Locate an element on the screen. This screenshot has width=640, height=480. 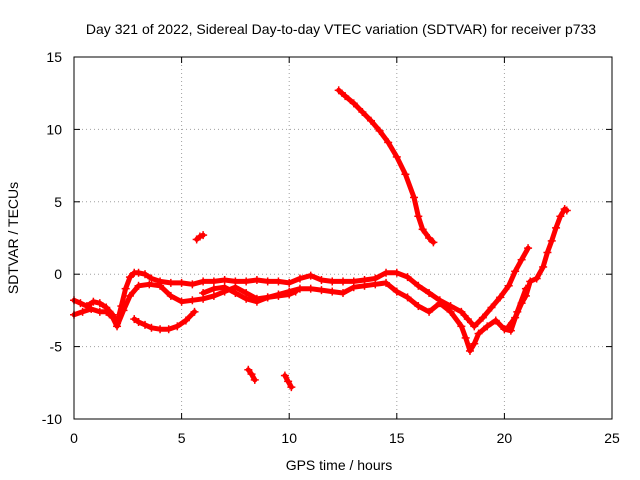
x-tick-labels: 0 5 10 15 20 25 is located at coordinates (345, 438).